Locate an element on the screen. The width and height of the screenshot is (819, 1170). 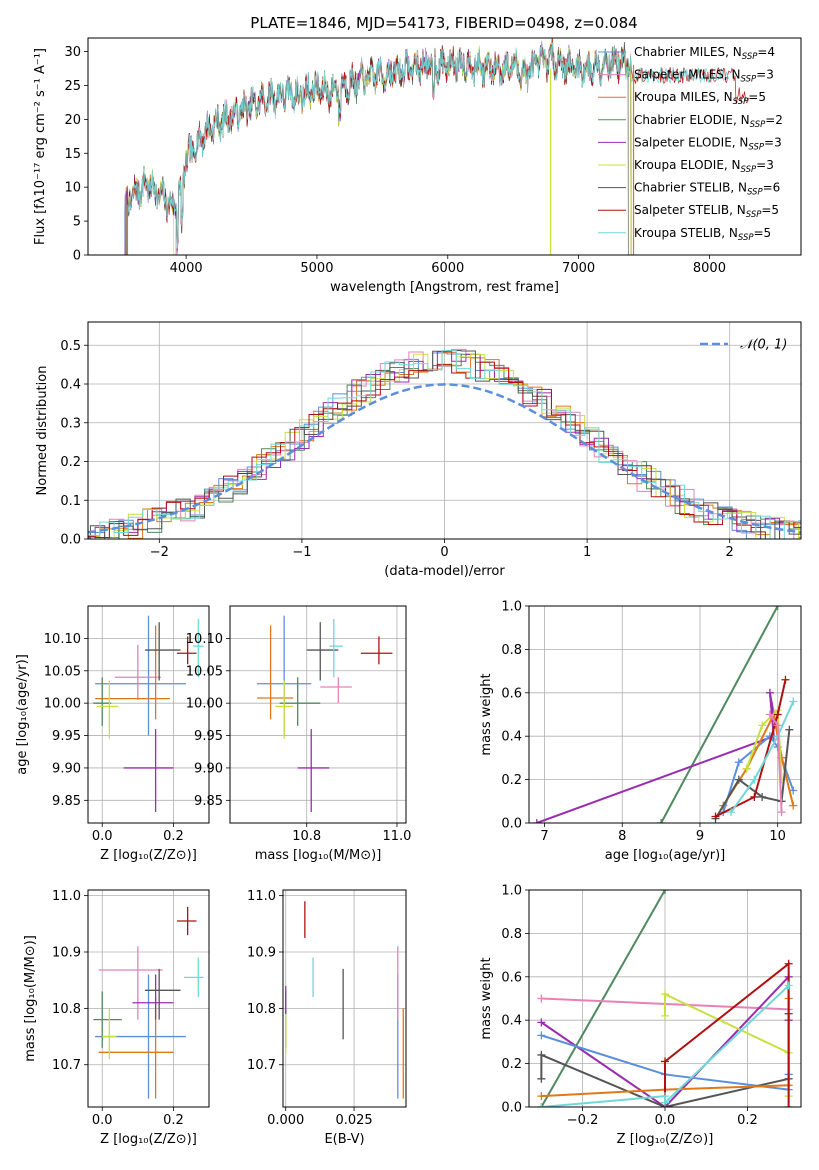
x-tick-label: 7000 is located at coordinates (578, 268).